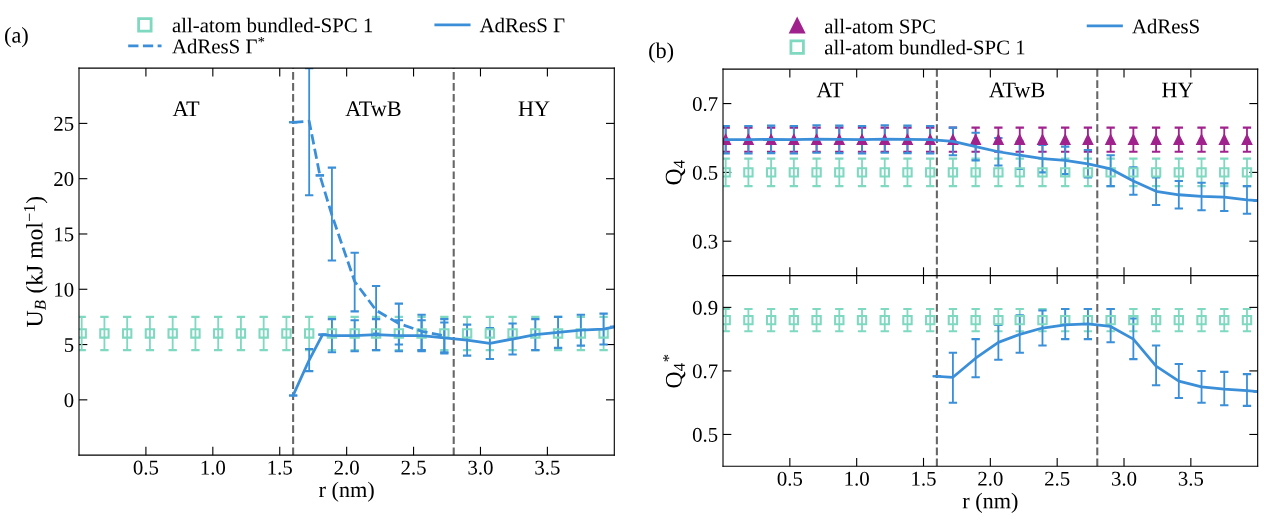 This screenshot has height=528, width=1264. What do you see at coordinates (674, 371) in the screenshot?
I see `y-axis-title: Q$_{4}$$^{*}$` at bounding box center [674, 371].